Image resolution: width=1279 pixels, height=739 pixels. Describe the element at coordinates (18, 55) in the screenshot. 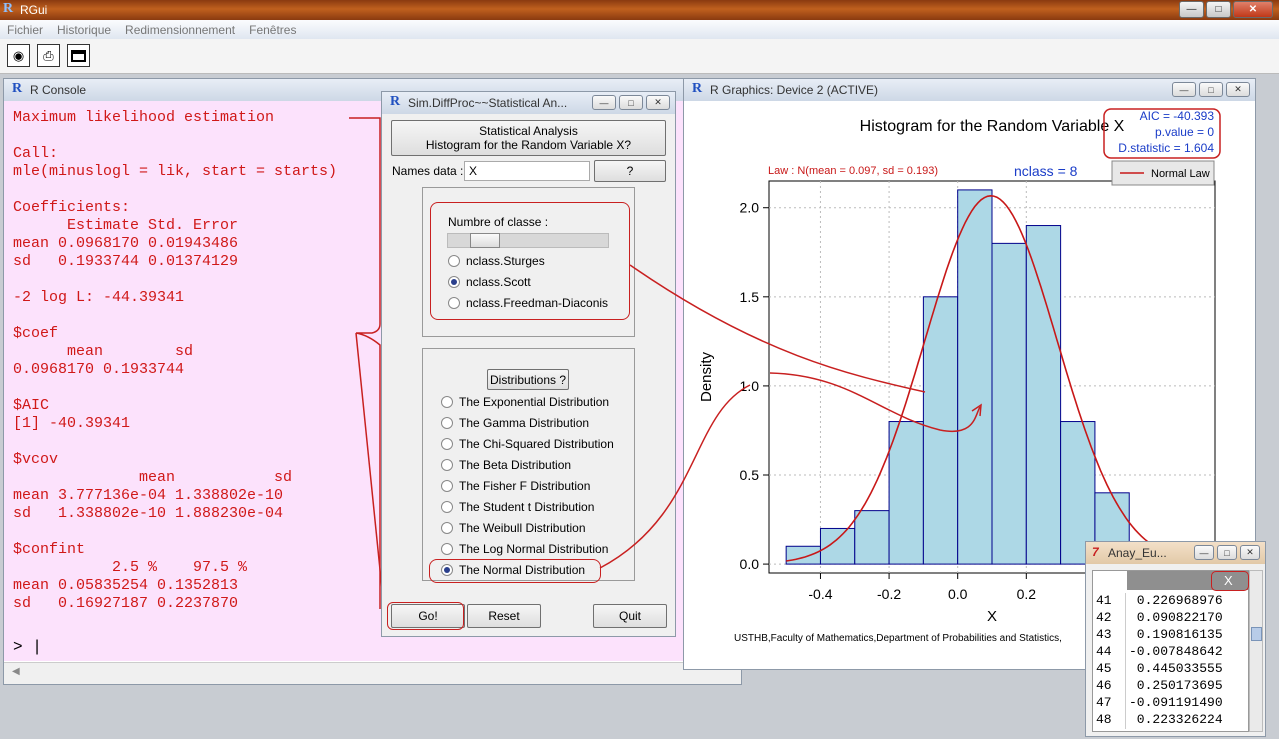

I see `camera-icon: ◉` at that location.